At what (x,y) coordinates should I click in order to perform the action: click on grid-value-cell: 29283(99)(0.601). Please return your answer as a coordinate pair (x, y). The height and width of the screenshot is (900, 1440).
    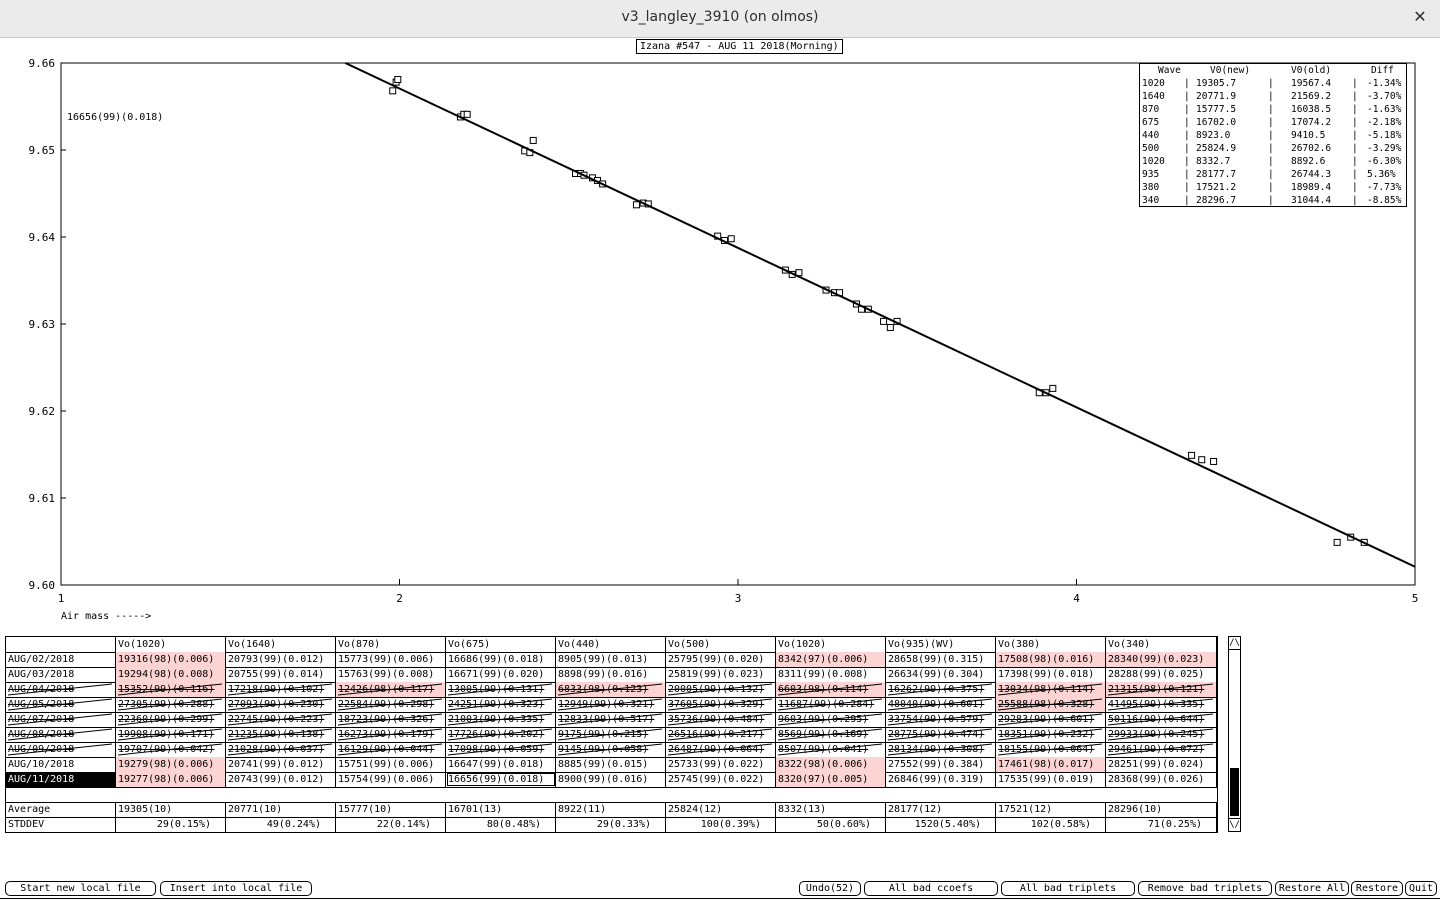
    Looking at the image, I should click on (1051, 719).